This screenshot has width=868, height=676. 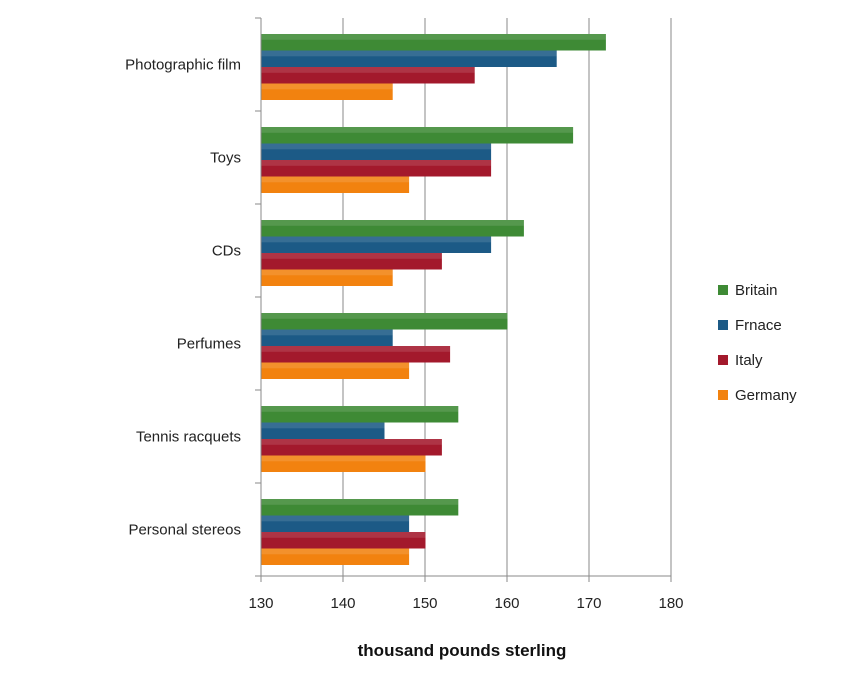 I want to click on legend: Britain Frnace Italy Germany, so click(x=757, y=343).